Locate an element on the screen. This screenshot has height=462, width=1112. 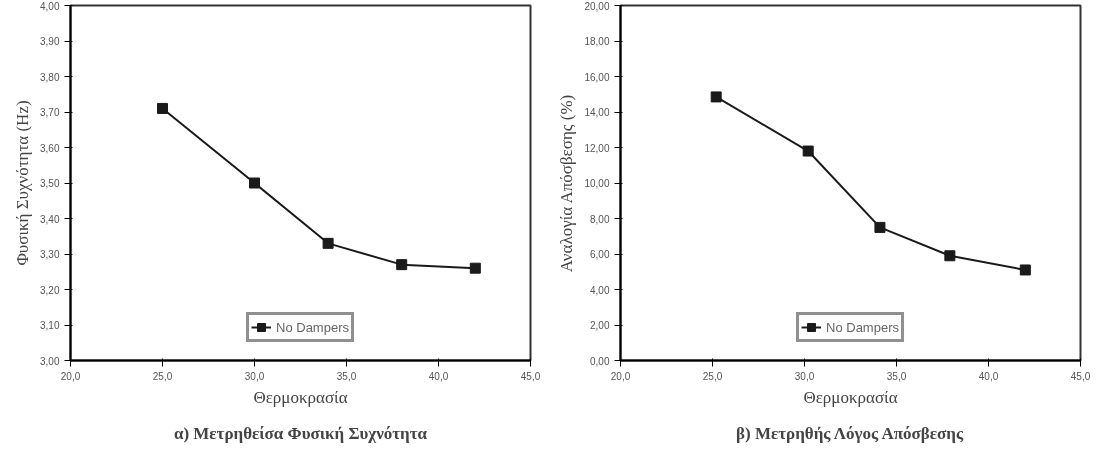
y-tick-label: 3,60 is located at coordinates (50, 148).